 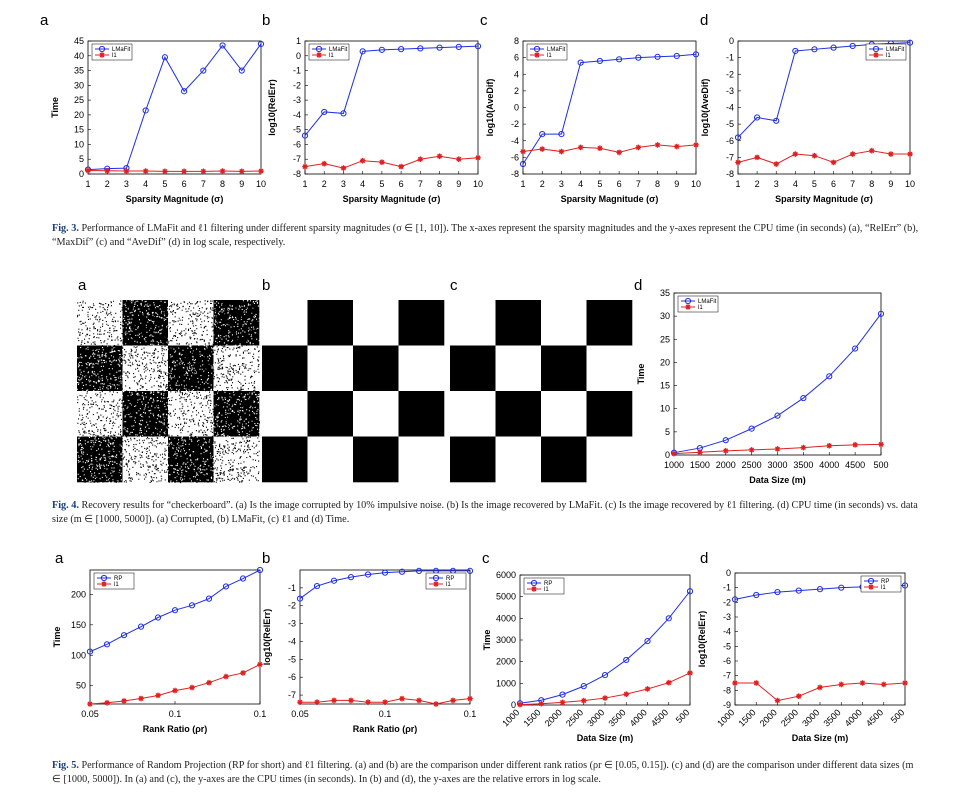 I want to click on x-tick-label: 4500, so click(x=855, y=465).